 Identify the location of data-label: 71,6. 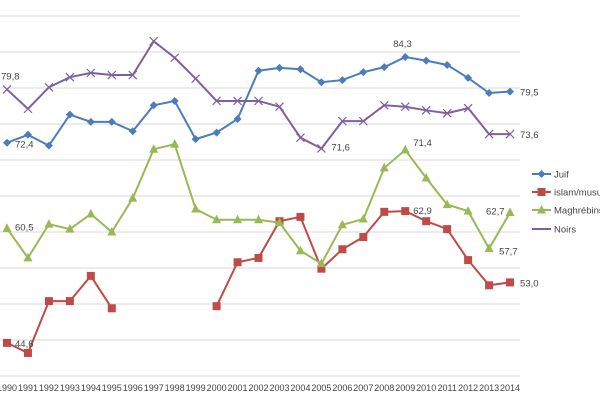
(340, 147).